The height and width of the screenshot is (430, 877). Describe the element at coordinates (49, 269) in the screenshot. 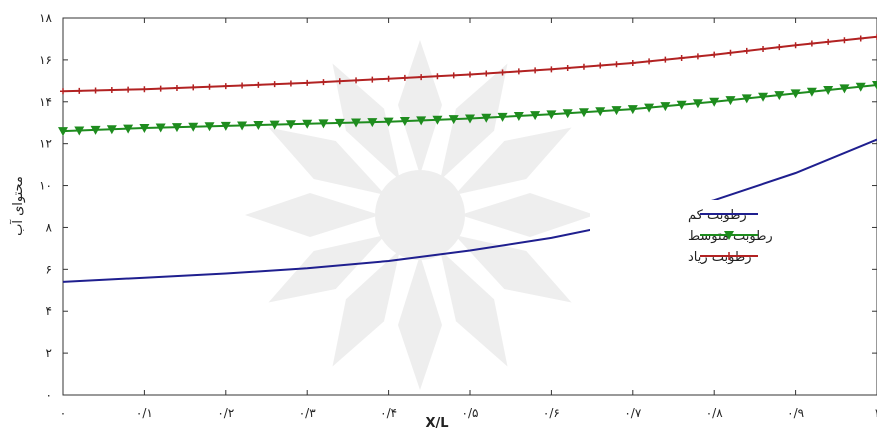

I see `y-tick-label: ۶` at that location.